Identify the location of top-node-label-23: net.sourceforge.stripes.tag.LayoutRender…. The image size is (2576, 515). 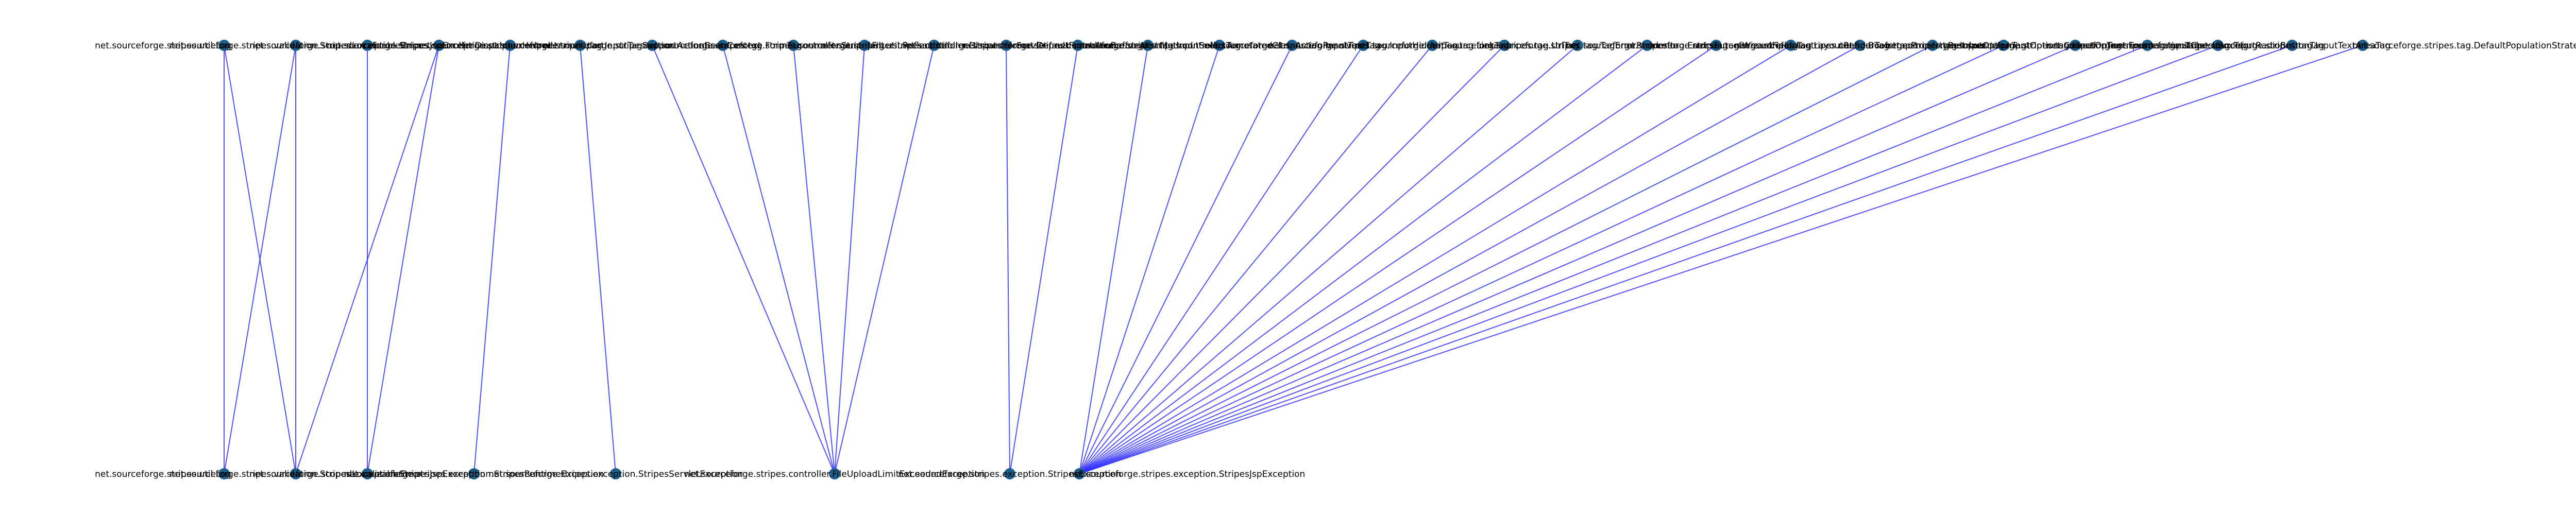
(1791, 46).